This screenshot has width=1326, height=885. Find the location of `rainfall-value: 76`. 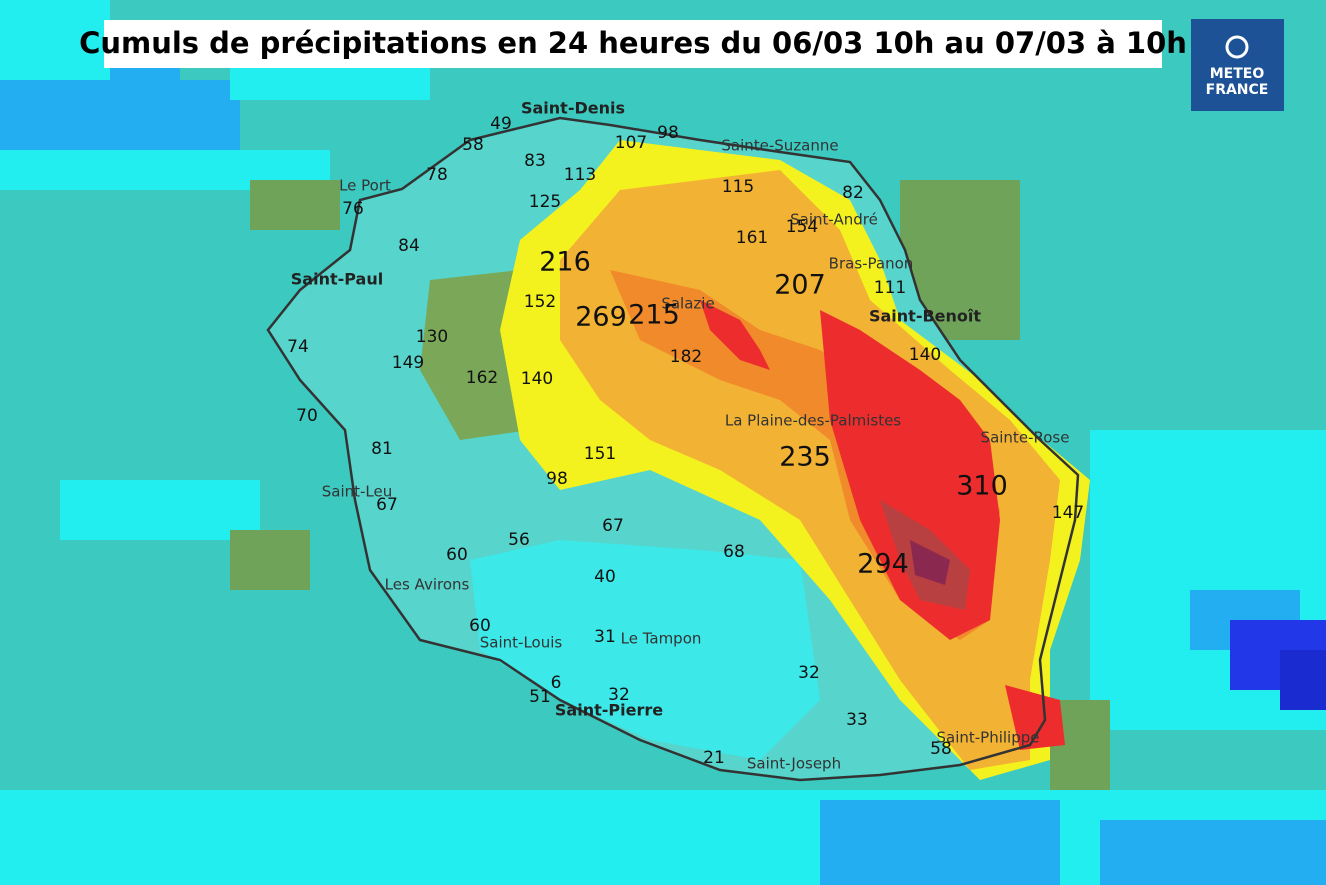

rainfall-value: 76 is located at coordinates (353, 209).